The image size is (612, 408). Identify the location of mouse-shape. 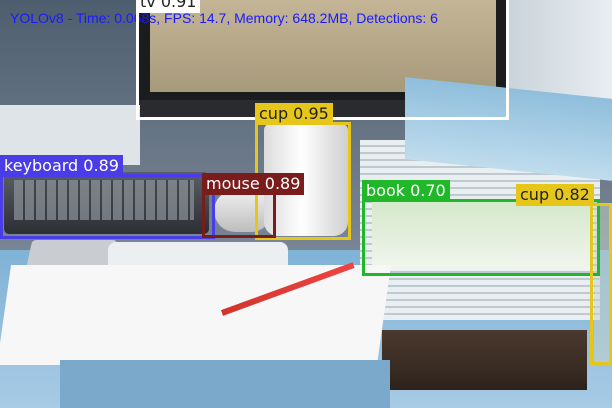
(243, 211).